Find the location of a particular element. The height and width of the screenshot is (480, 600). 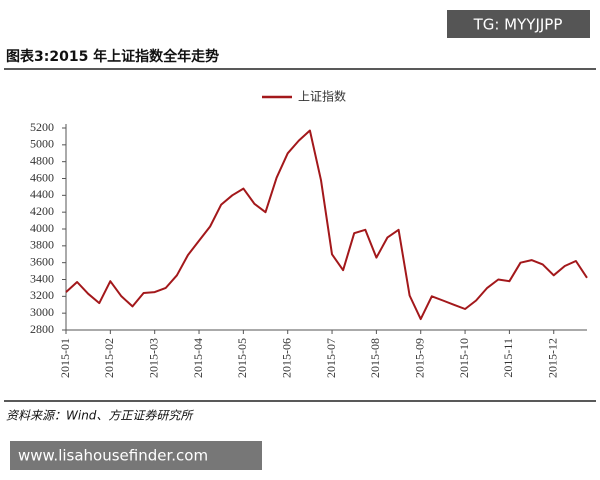

x-tick-label: 2015-11 is located at coordinates (508, 358).